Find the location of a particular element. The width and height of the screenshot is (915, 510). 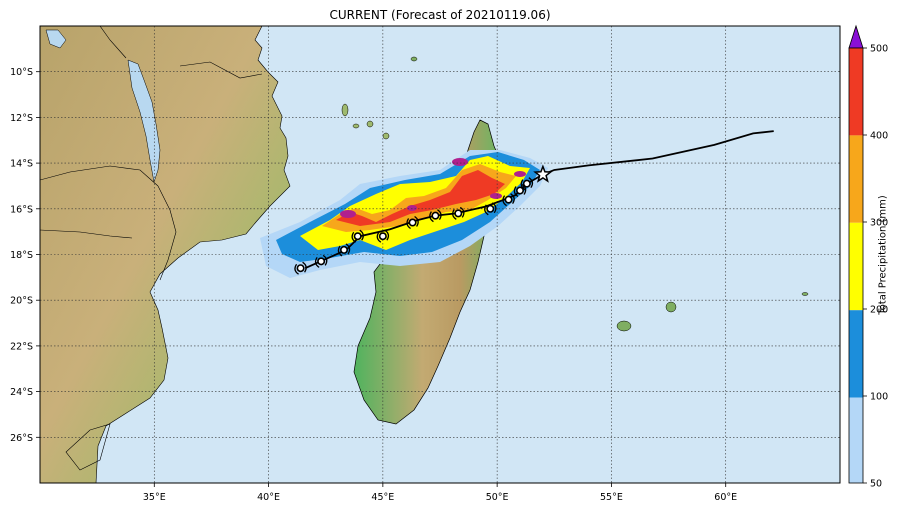

colorbar-frame is located at coordinates (856, 265).